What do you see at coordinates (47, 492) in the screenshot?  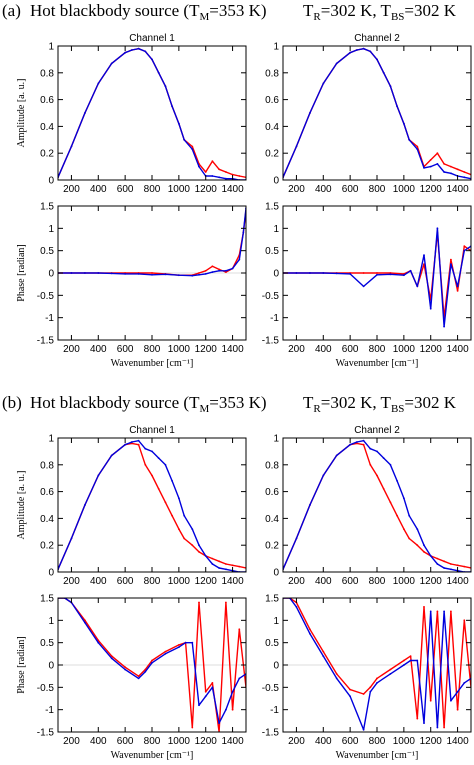 I see `y-tick-label: 0.6` at bounding box center [47, 492].